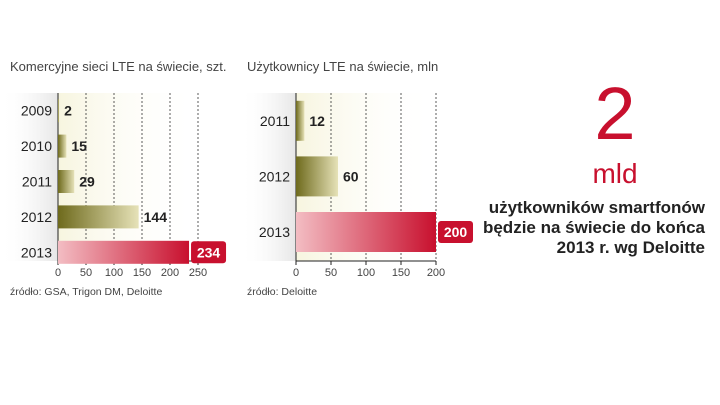 Image resolution: width=720 pixels, height=405 pixels. Describe the element at coordinates (114, 273) in the screenshot. I see `chart1-tick-label-2: 100` at that location.